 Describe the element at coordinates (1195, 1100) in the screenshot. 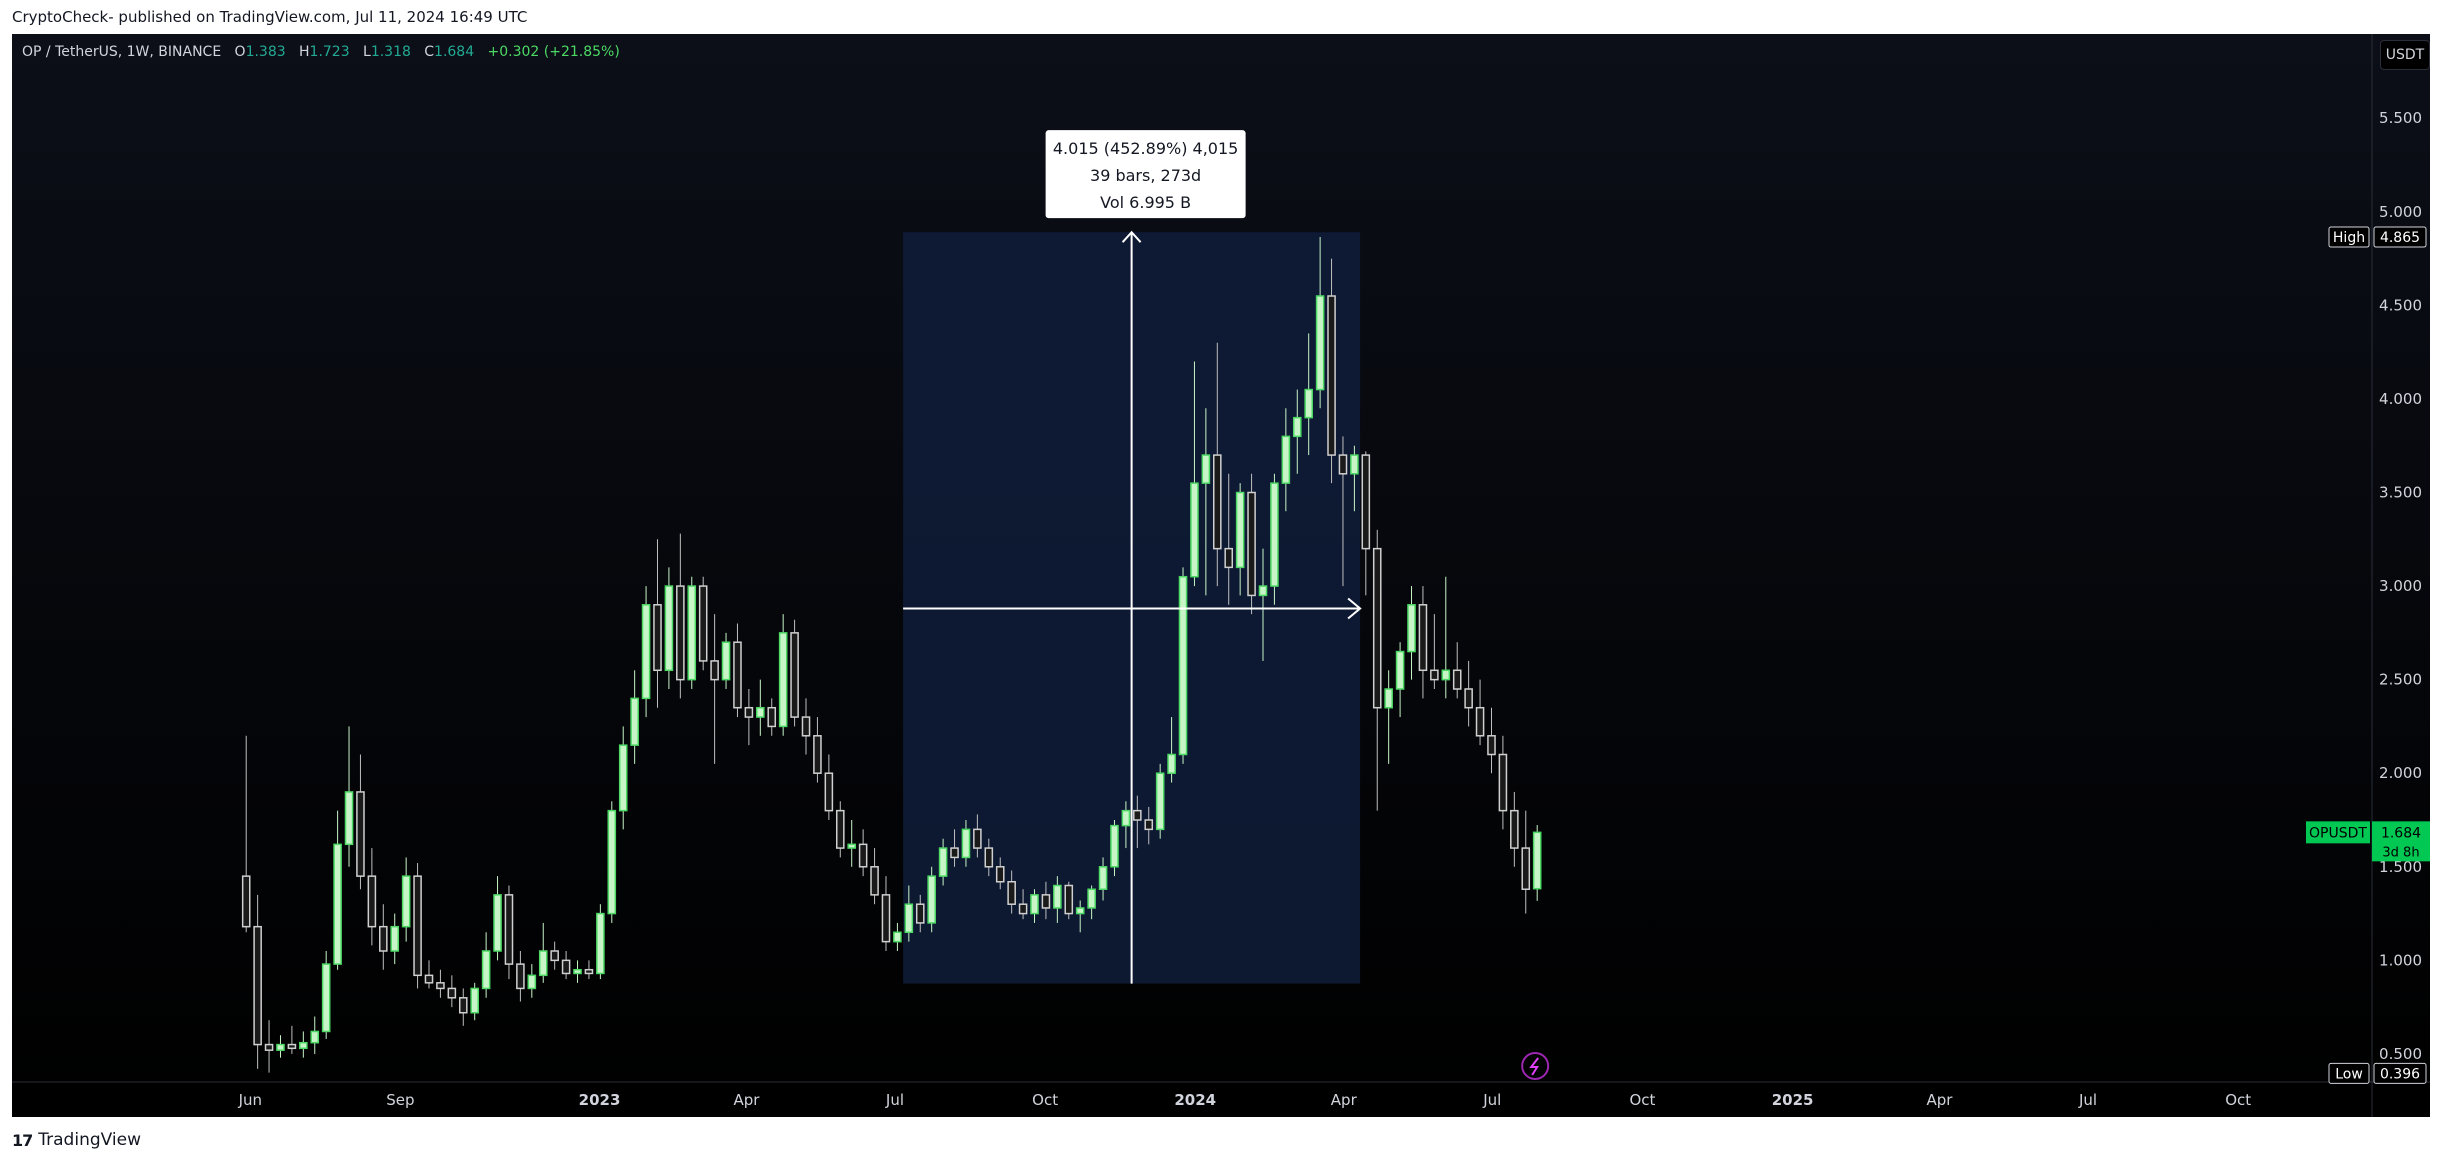

I see `time-tick-label: 2024` at that location.